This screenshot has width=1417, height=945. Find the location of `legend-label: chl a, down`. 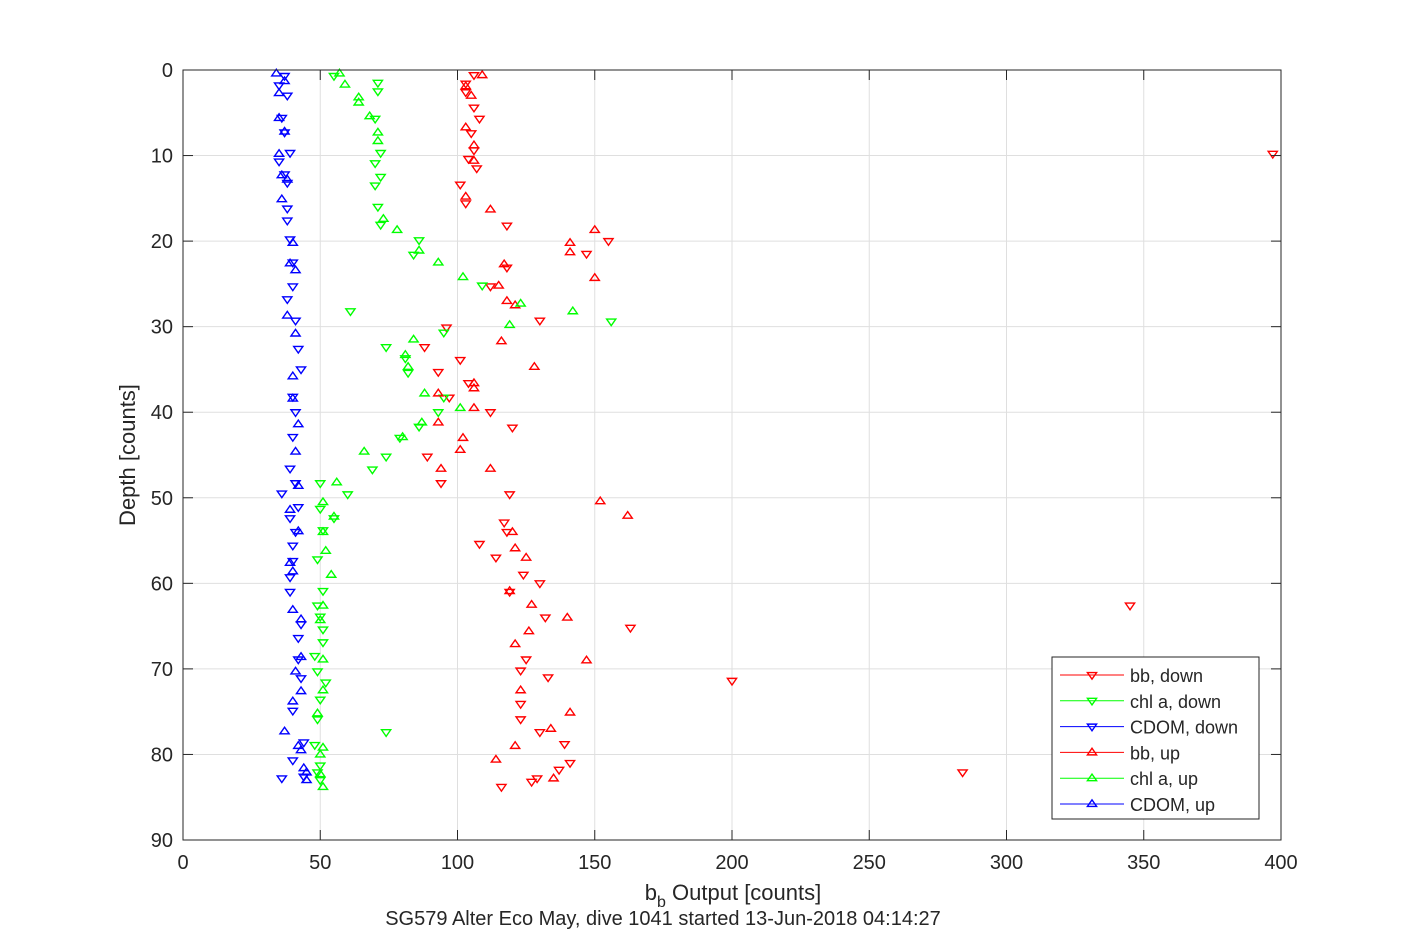

legend-label: chl a, down is located at coordinates (1175, 702).